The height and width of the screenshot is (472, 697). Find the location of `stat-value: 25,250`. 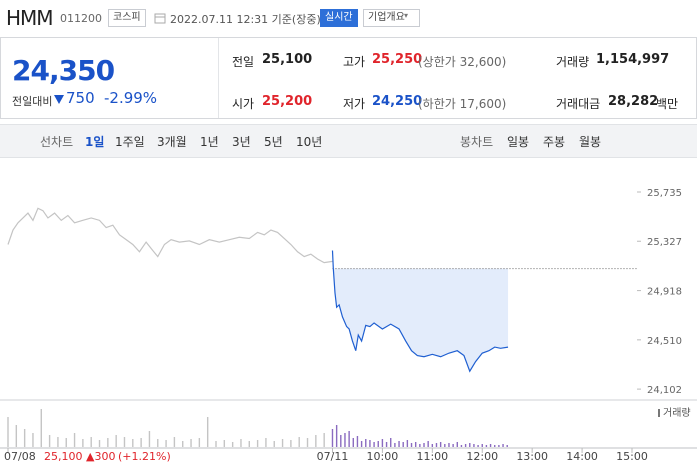

stat-value: 25,250 is located at coordinates (397, 59).